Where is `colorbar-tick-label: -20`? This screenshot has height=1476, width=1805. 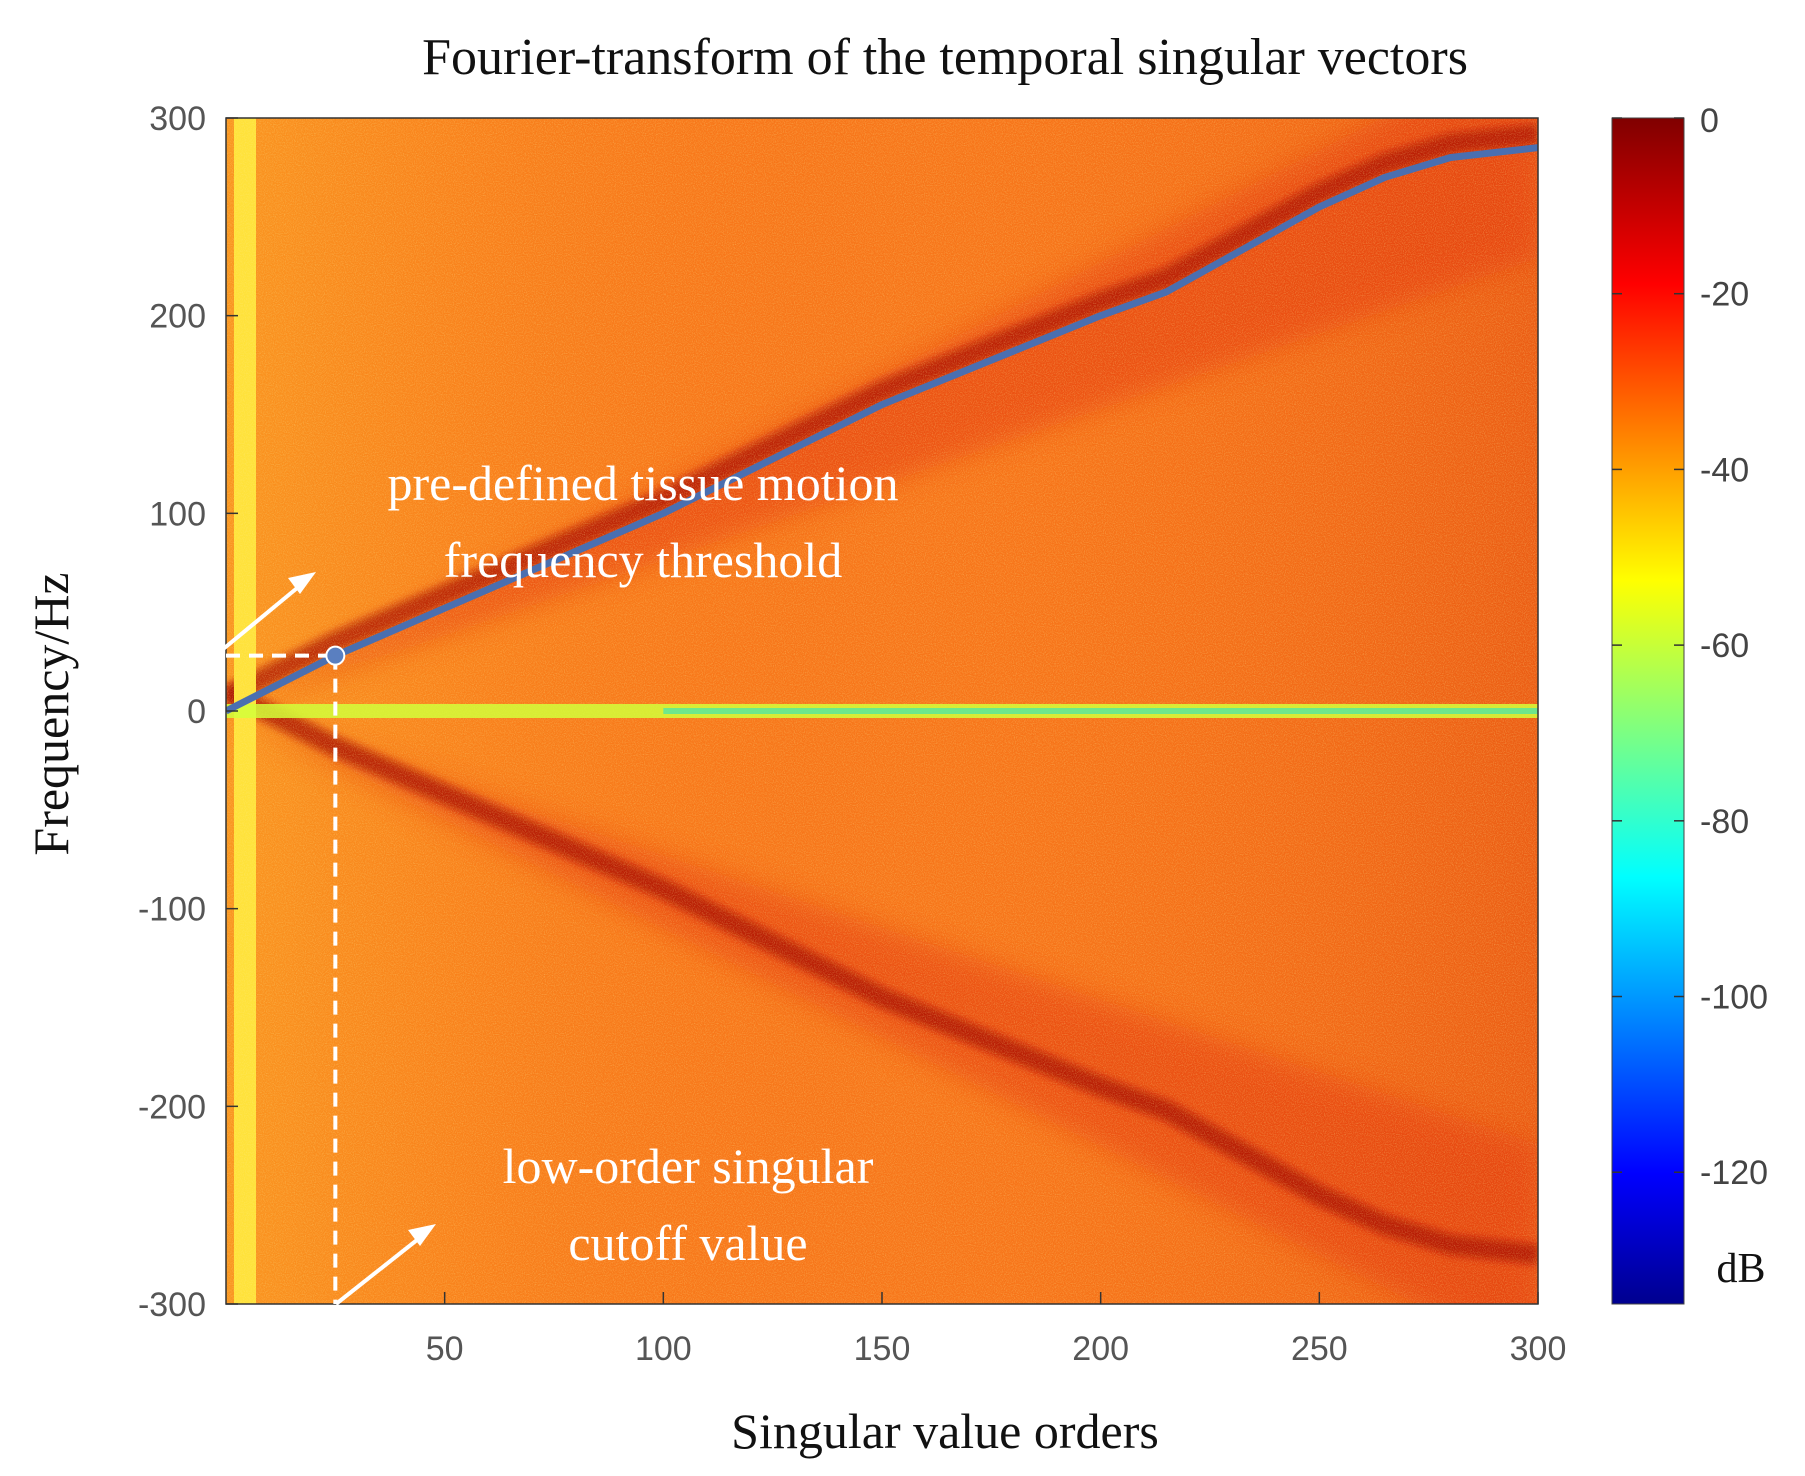 colorbar-tick-label: -20 is located at coordinates (1724, 295).